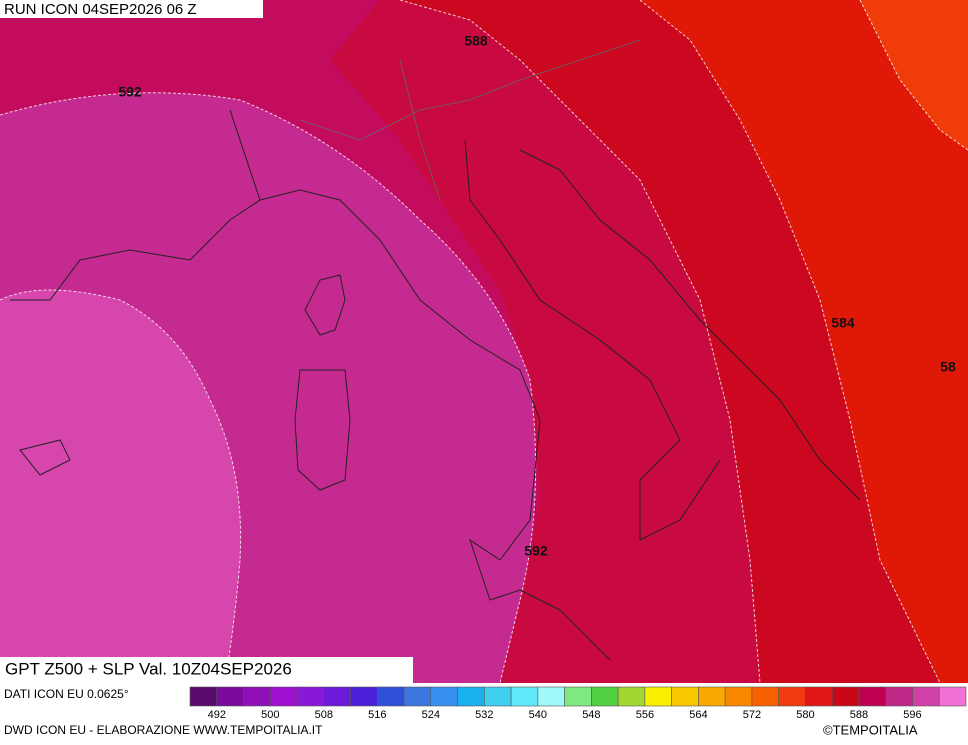 The image size is (968, 745). Describe the element at coordinates (948, 367) in the screenshot. I see `contour-label: 58` at that location.